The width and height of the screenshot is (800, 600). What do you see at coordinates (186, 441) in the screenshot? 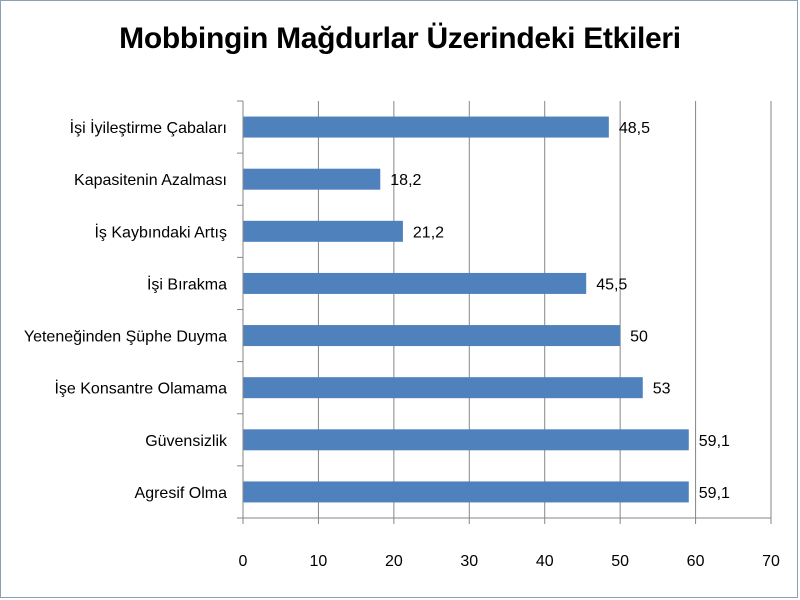
I see `category-label: Güvensizlik` at bounding box center [186, 441].